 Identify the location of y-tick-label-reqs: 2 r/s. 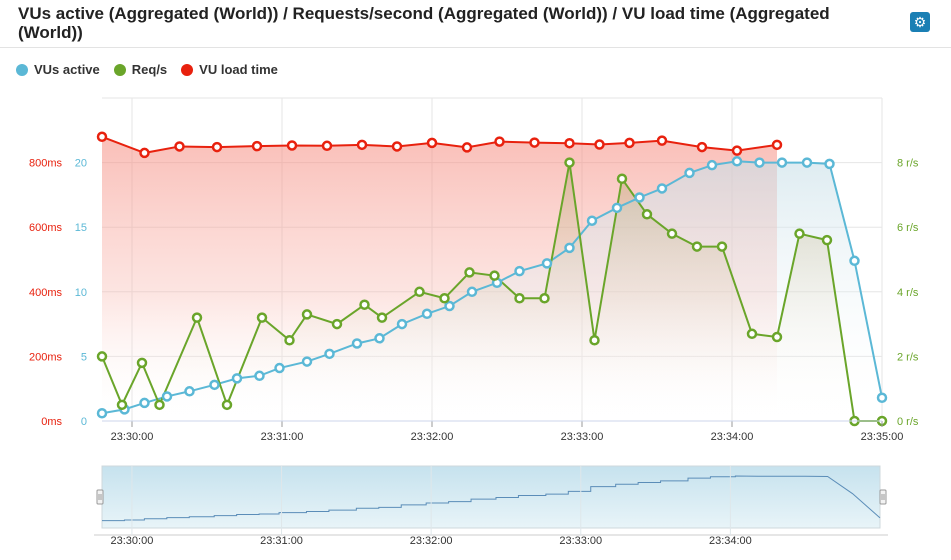
(908, 357).